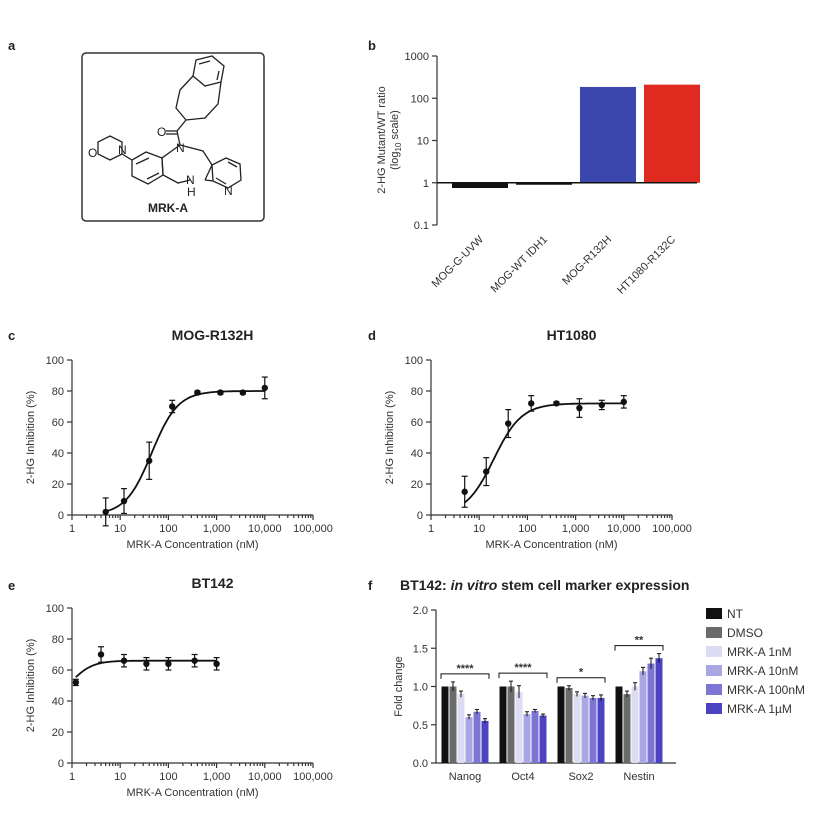 This screenshot has width=820, height=822. What do you see at coordinates (421, 226) in the screenshot?
I see `y-tick-label: 0.1` at bounding box center [421, 226].